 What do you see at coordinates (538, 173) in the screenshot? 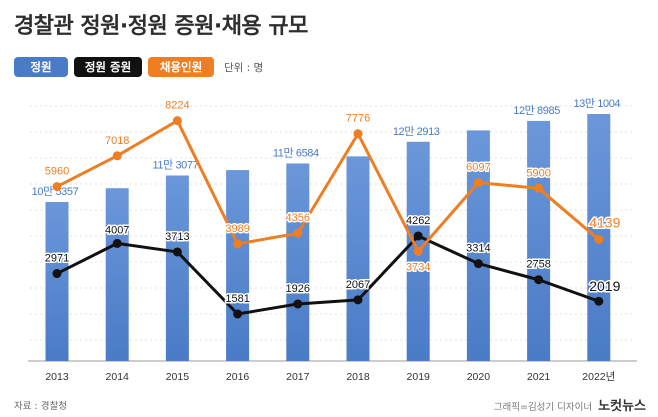
I see `data-label-hiring: 5900` at bounding box center [538, 173].